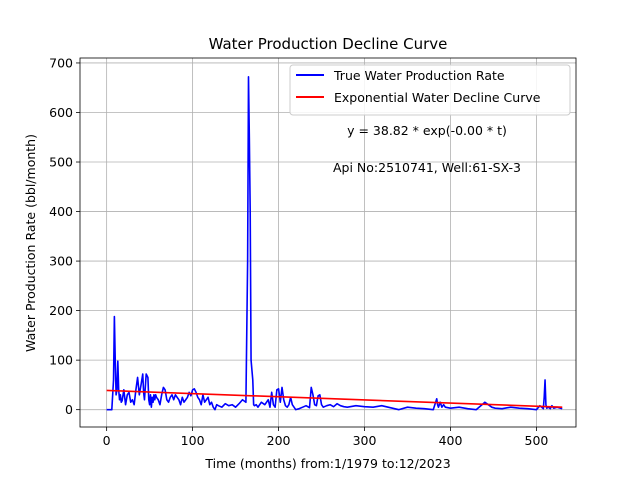 The width and height of the screenshot is (640, 480). I want to click on exponential-decline-line, so click(334, 398).